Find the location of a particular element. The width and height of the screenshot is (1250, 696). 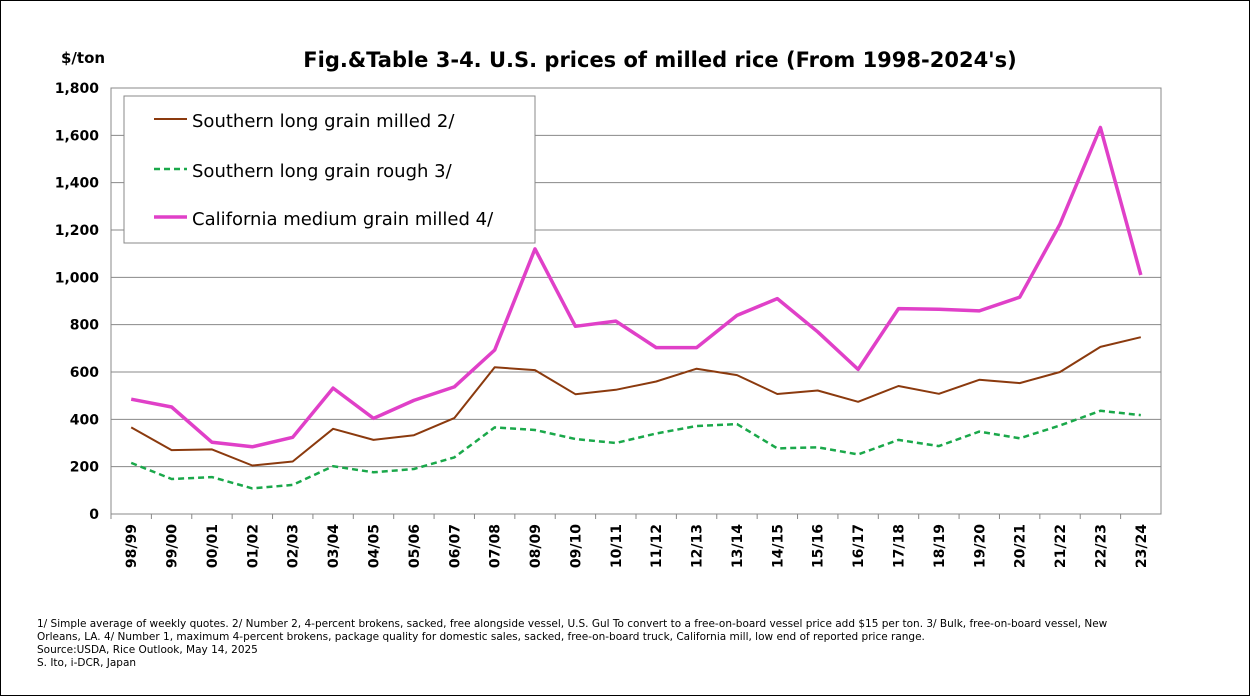

legend-label-california: California medium grain milled 4/ is located at coordinates (343, 219).